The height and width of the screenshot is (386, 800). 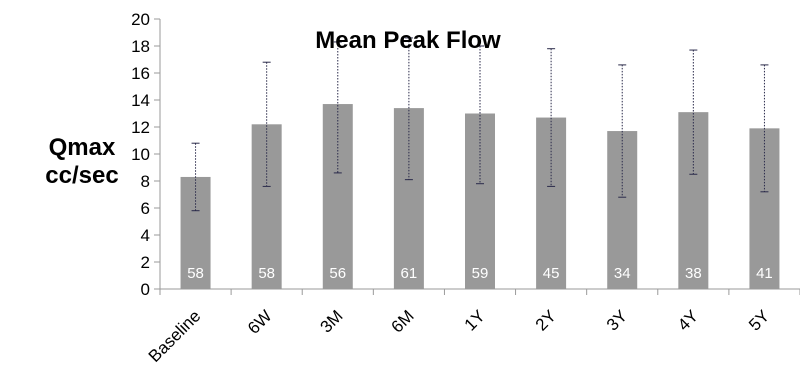 I want to click on x-tick-label: 6W, so click(x=259, y=321).